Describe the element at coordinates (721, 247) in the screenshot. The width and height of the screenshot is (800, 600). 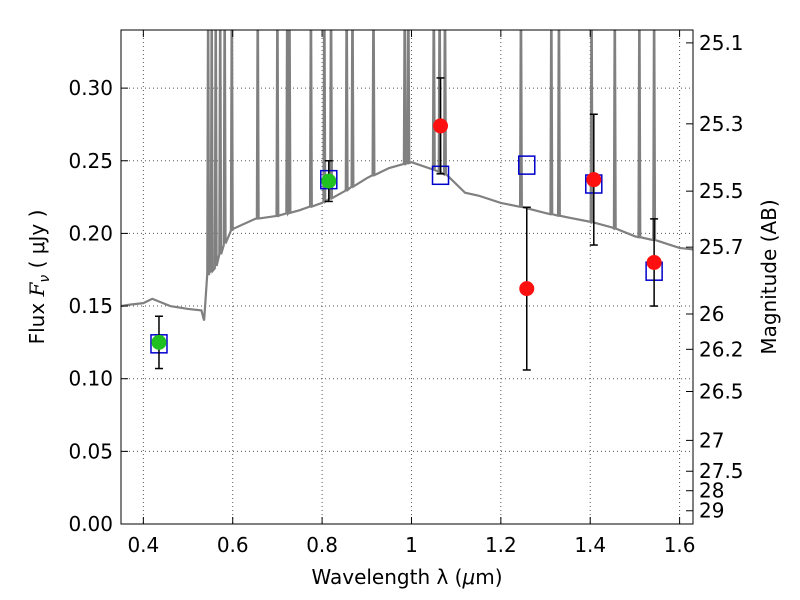
I see `y2-tick-label: 25.7` at that location.